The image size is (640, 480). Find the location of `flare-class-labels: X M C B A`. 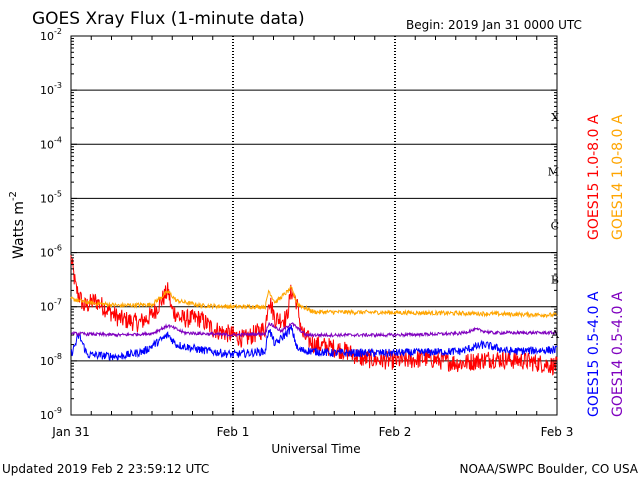

flare-class-labels: X M C B A is located at coordinates (554, 226).